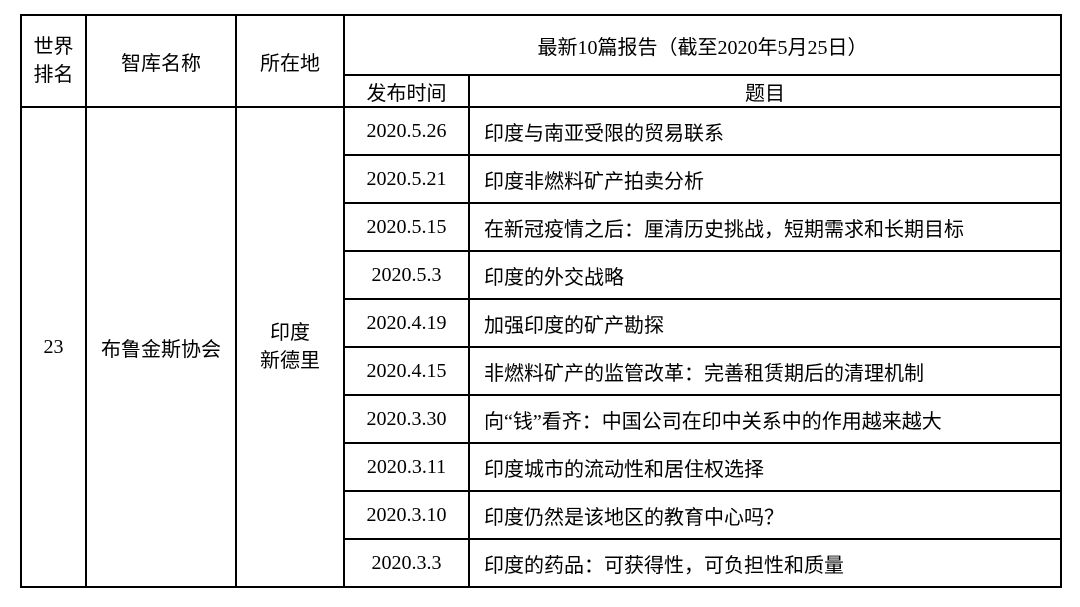 The image size is (1080, 607). I want to click on report-row: 2020.5.15 在新冠疫情之后：厘清历史挑战，短期需求和长期目标, so click(541, 227).